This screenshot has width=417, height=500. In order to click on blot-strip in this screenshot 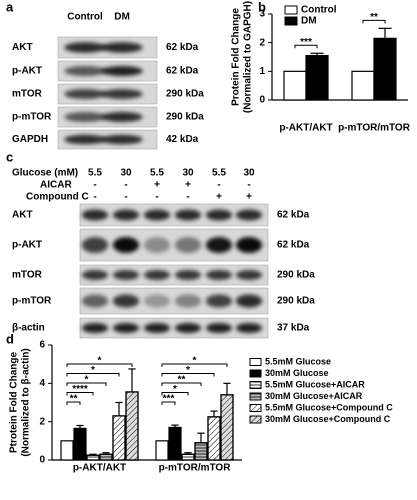, I will do `click(174, 215)`.